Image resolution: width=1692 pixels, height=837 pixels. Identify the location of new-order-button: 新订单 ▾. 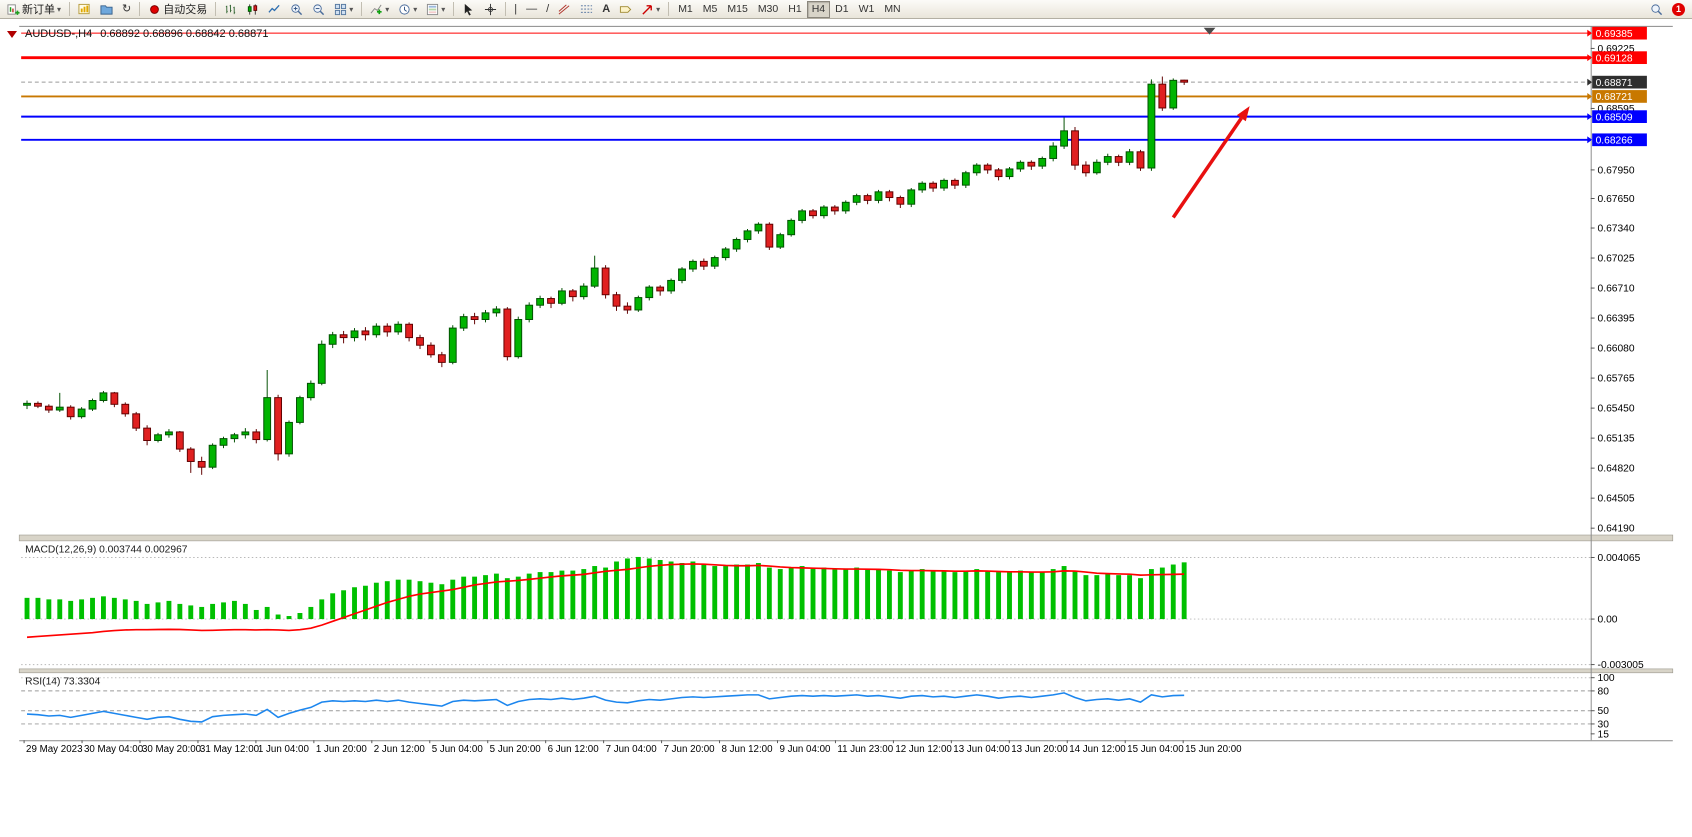
(34, 9).